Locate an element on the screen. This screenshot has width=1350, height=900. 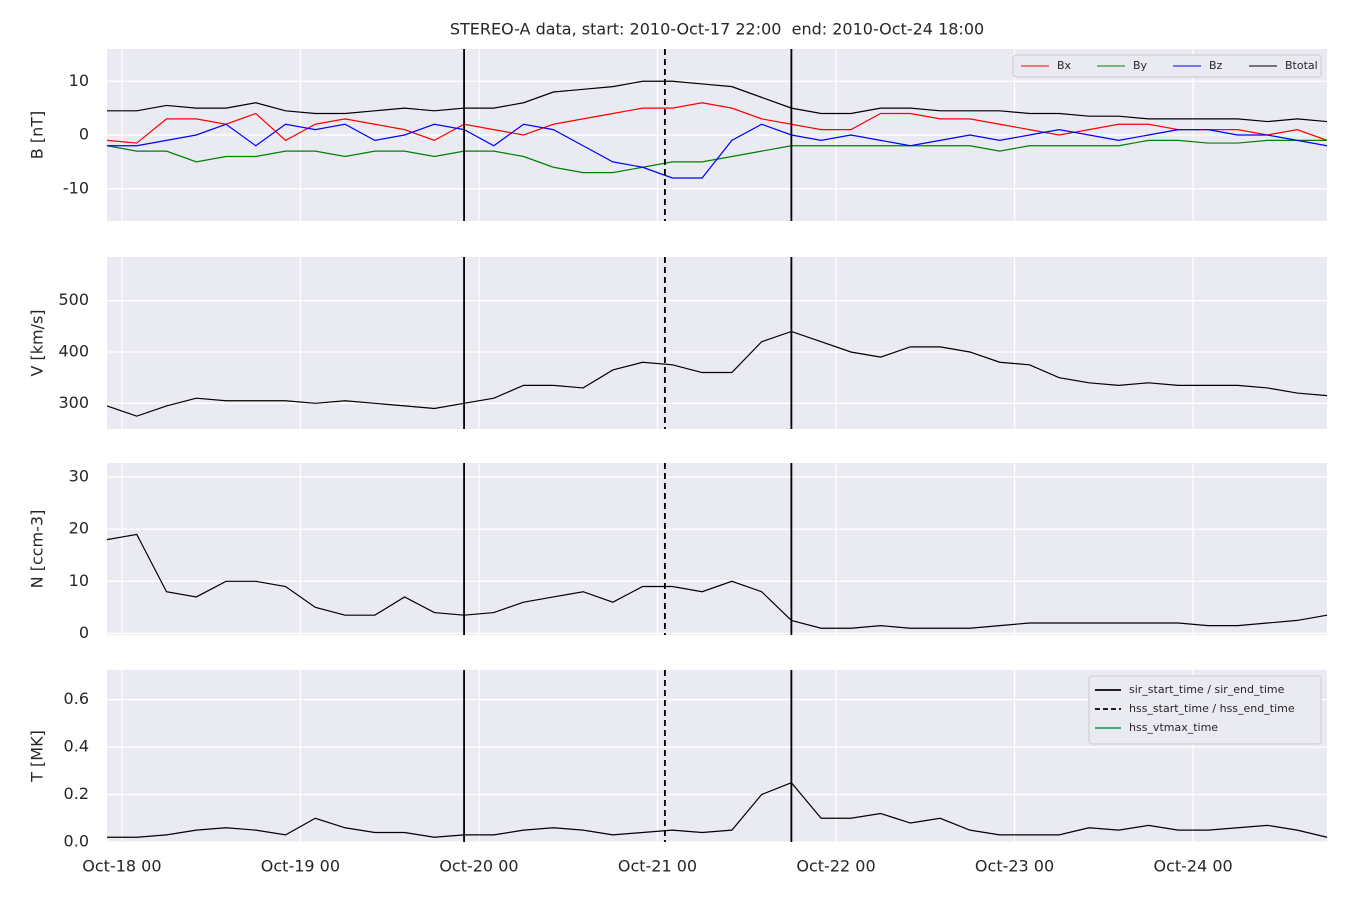
y-tick-label: 300 is located at coordinates (73, 402).